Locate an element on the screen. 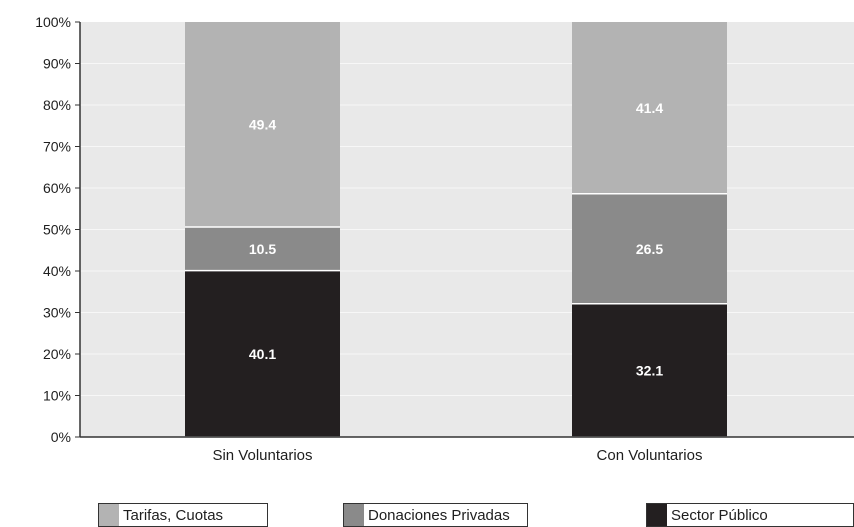 The height and width of the screenshot is (527, 854). y-axis-ticks: 0% 10% 20% 30% 40% 50% 60% 70% 80% 90% 100% is located at coordinates (57, 229).